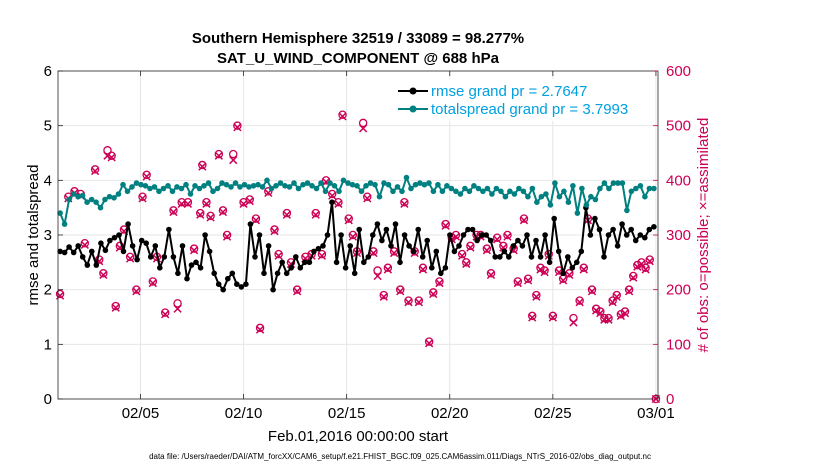 This screenshot has width=830, height=470. Describe the element at coordinates (678, 71) in the screenshot. I see `y2-tick-label: 600` at that location.